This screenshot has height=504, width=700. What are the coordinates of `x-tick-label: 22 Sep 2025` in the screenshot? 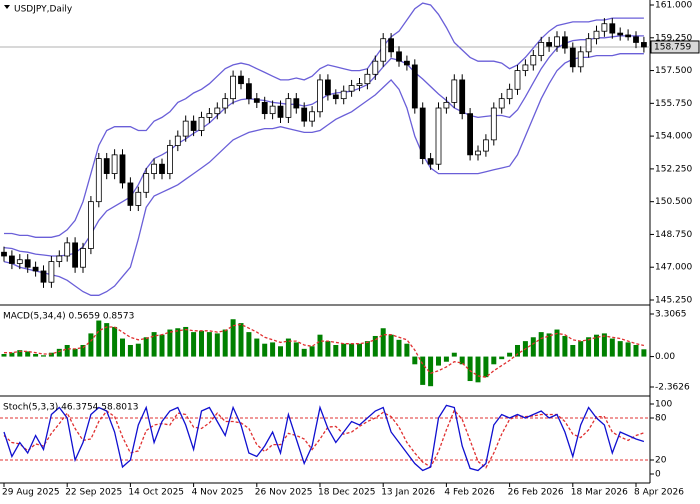 It's located at (93, 493).